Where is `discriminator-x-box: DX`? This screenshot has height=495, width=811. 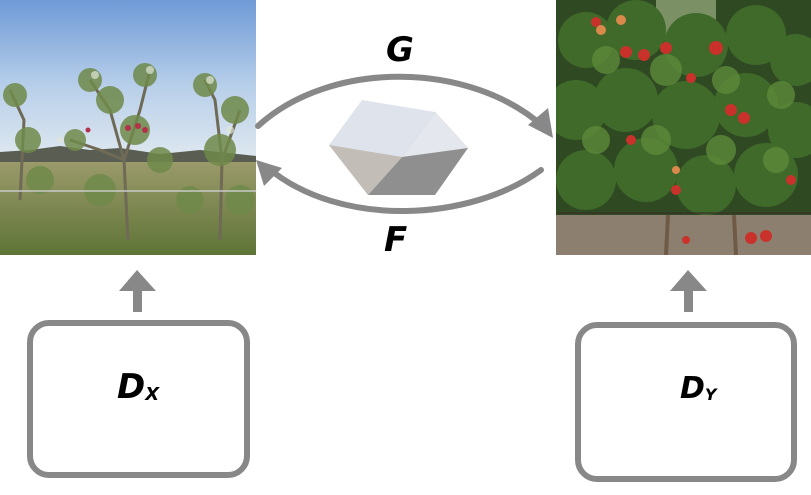 discriminator-x-box: DX is located at coordinates (138, 399).